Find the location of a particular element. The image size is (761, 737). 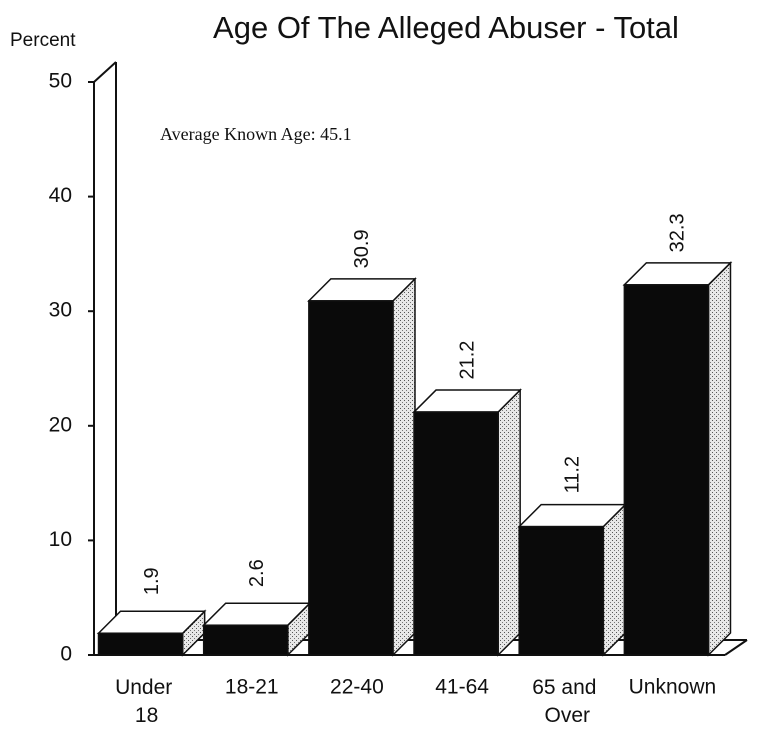

y-tick-label: 0 is located at coordinates (66, 654).